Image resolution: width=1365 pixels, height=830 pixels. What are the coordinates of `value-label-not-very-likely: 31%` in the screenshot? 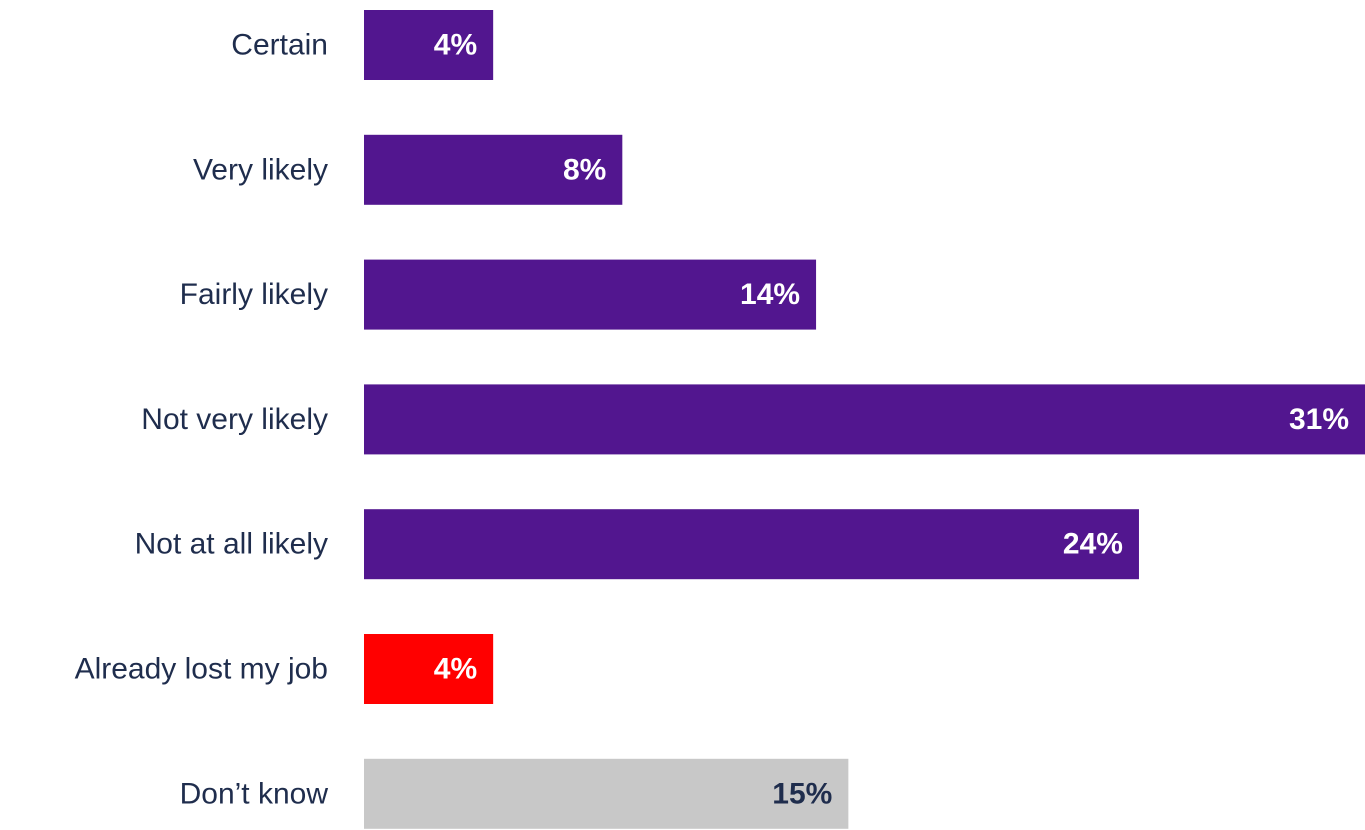 It's located at (1319, 419).